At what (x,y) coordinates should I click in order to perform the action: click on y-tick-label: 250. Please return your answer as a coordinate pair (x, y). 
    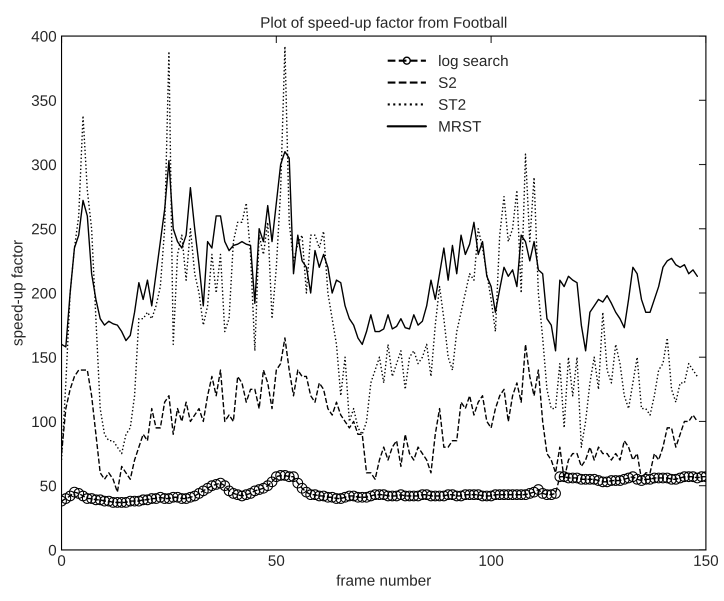
    Looking at the image, I should click on (44, 229).